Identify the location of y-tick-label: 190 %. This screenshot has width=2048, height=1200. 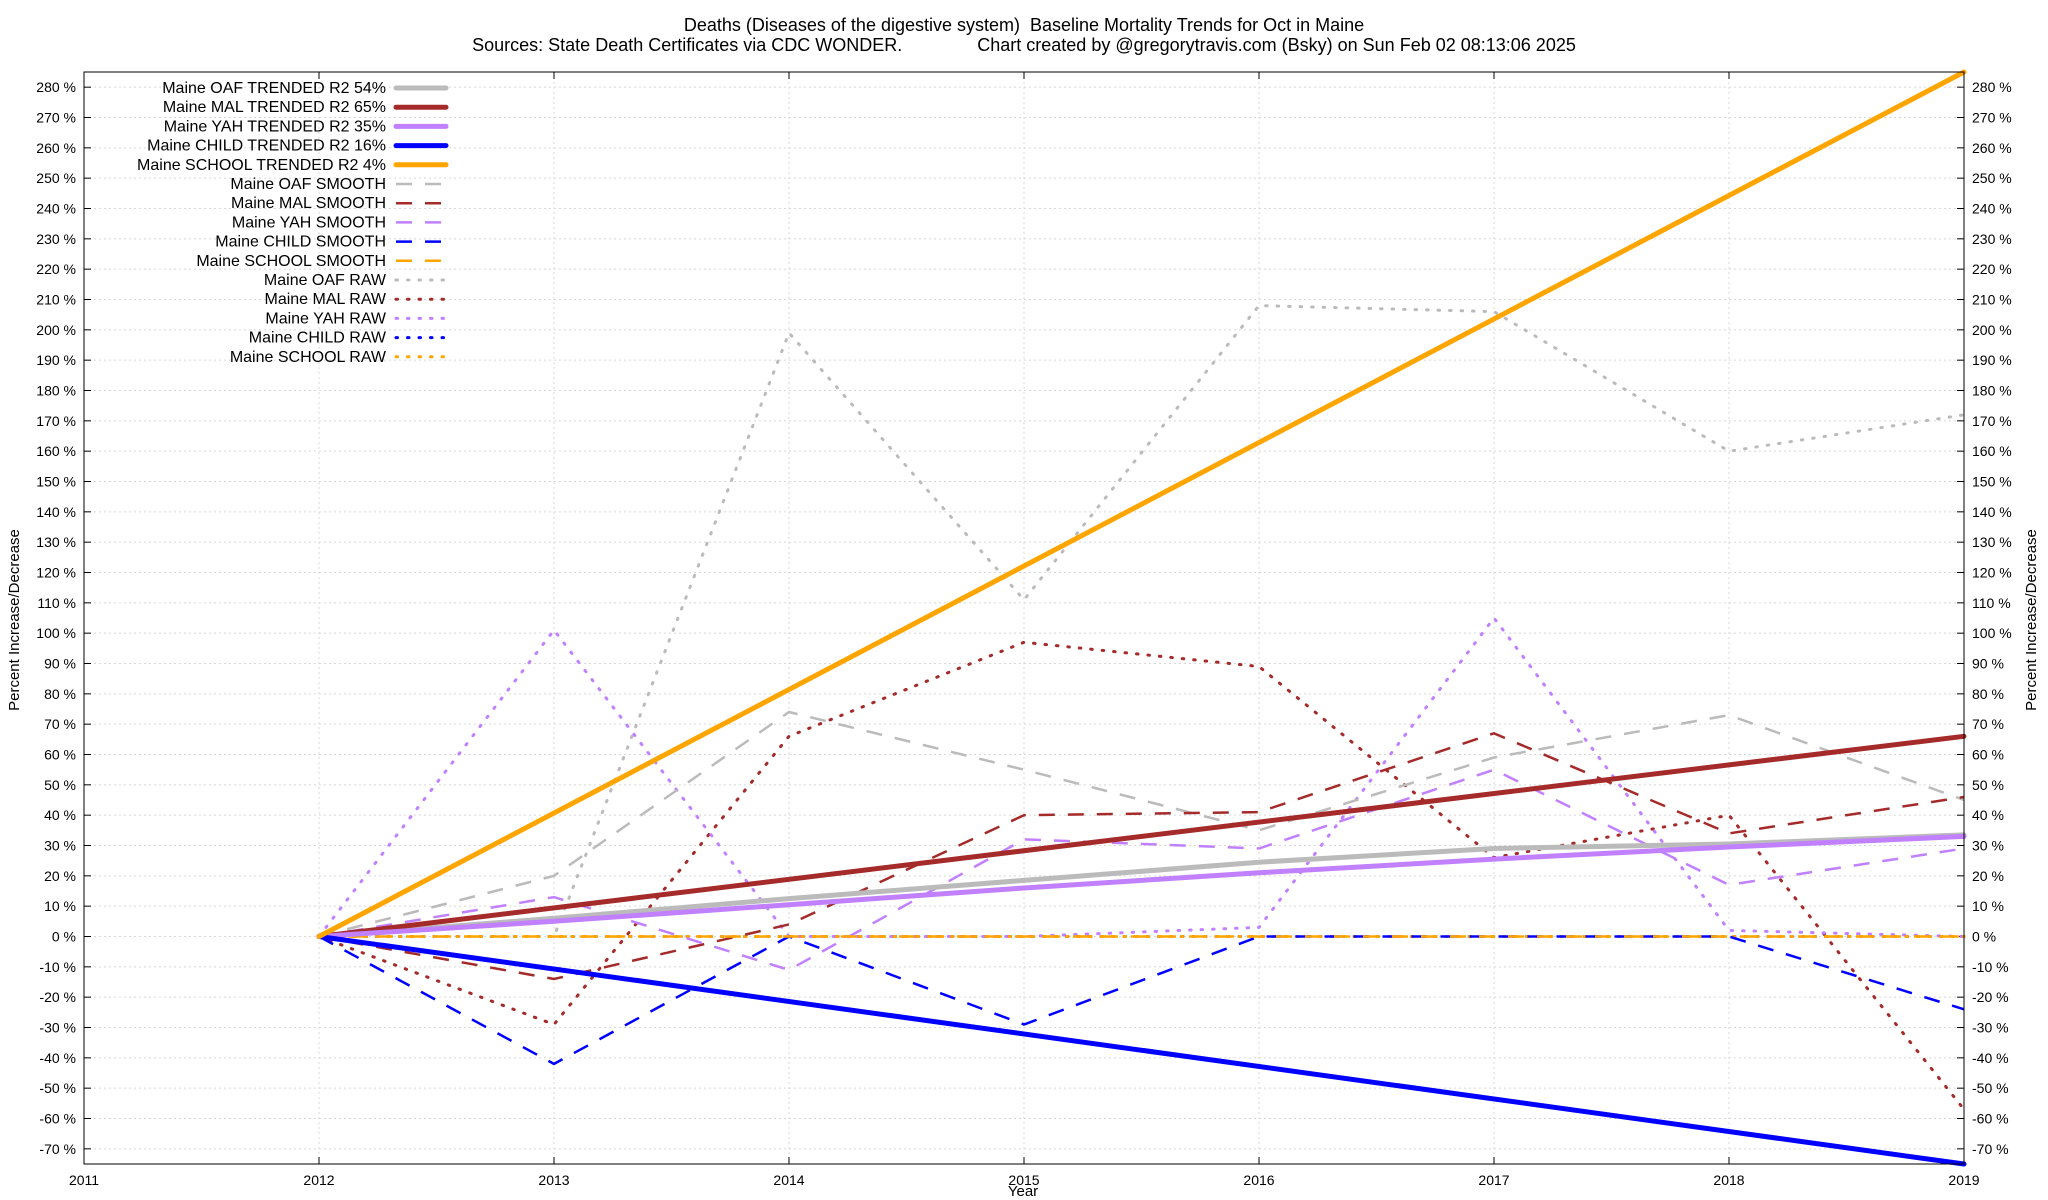
(1992, 360).